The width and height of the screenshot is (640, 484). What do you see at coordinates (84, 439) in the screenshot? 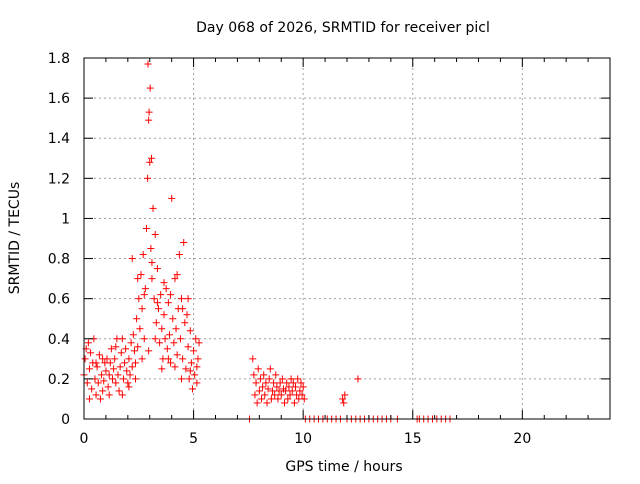
I see `x-tick-label: 0` at bounding box center [84, 439].